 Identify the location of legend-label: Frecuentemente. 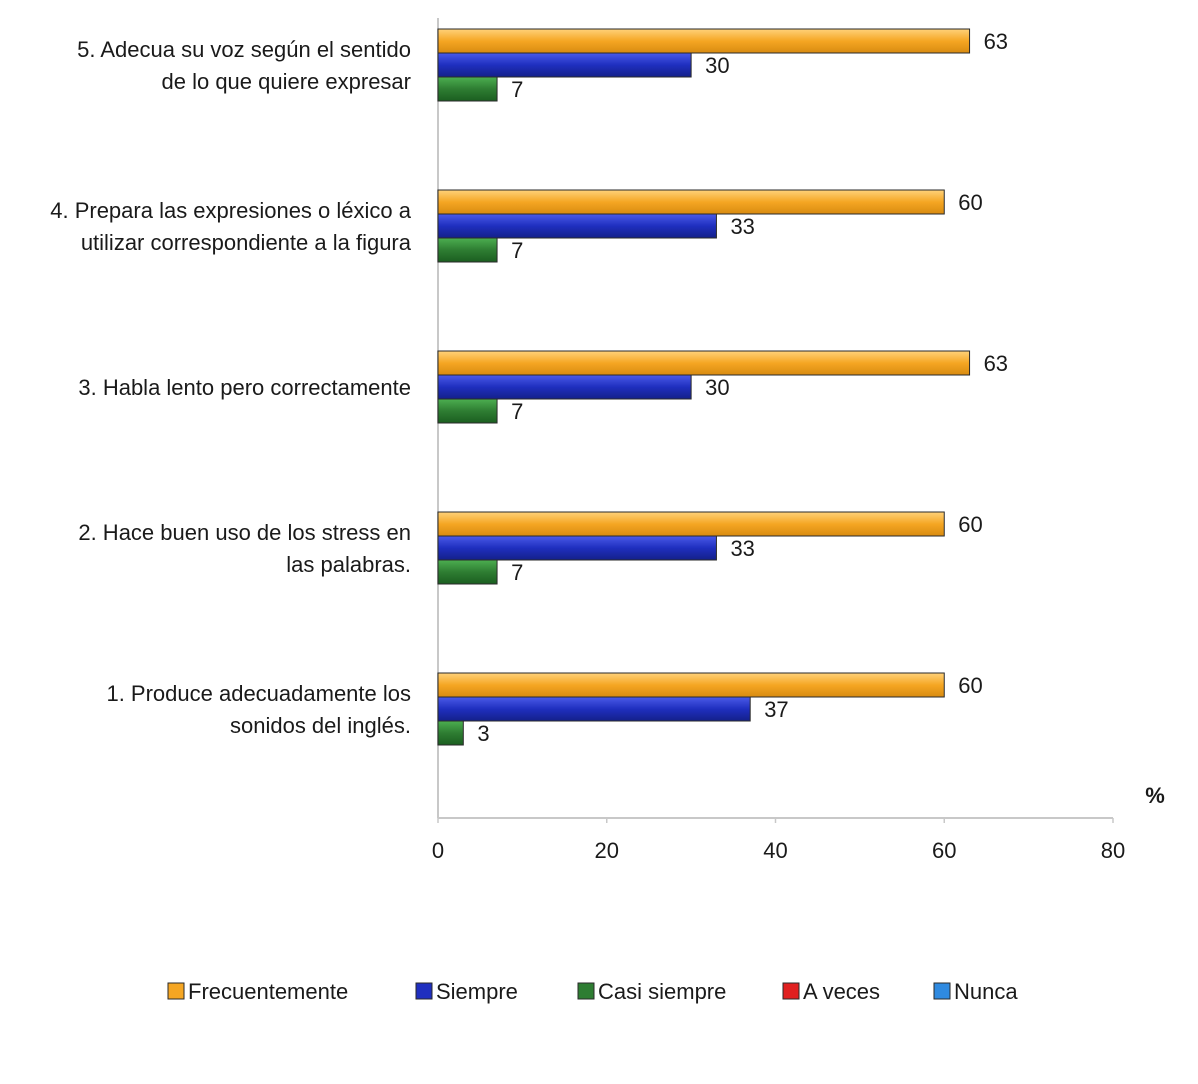
(268, 991).